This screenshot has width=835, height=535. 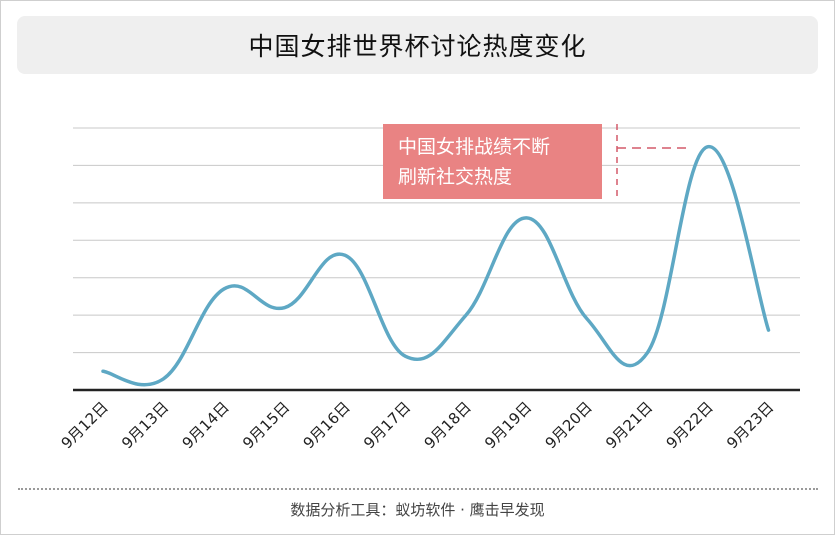 What do you see at coordinates (629, 425) in the screenshot?
I see `x-tick-label: 9月21日` at bounding box center [629, 425].